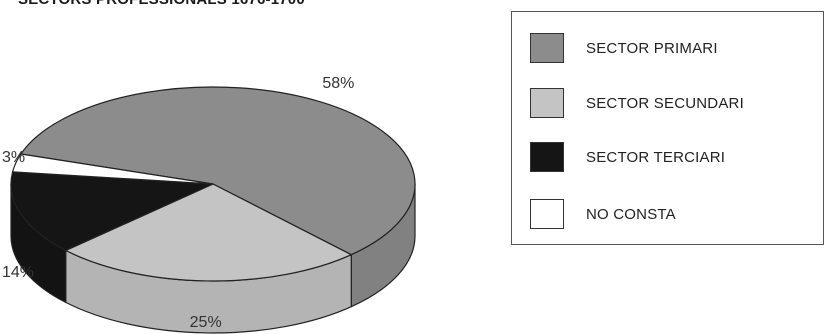  What do you see at coordinates (205, 322) in the screenshot?
I see `data-label-sector-secundari: 25%` at bounding box center [205, 322].